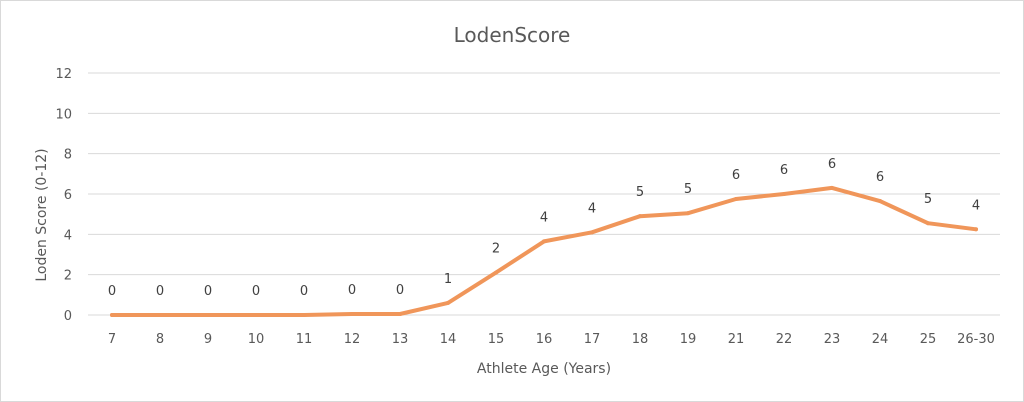  I want to click on y-tick-label: 0, so click(68, 316).